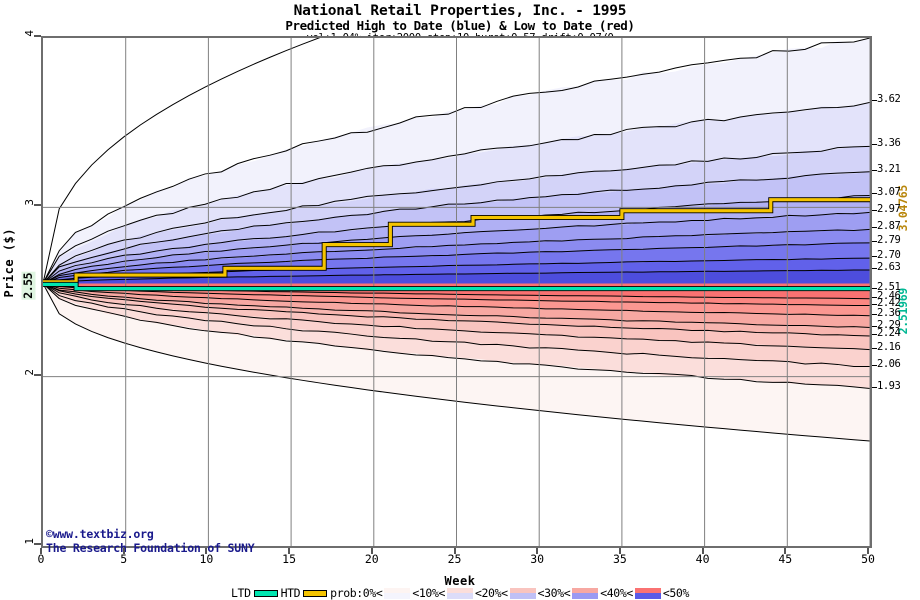 The height and width of the screenshot is (600, 920). Describe the element at coordinates (454, 559) in the screenshot. I see `x-tick-25: 25` at that location.